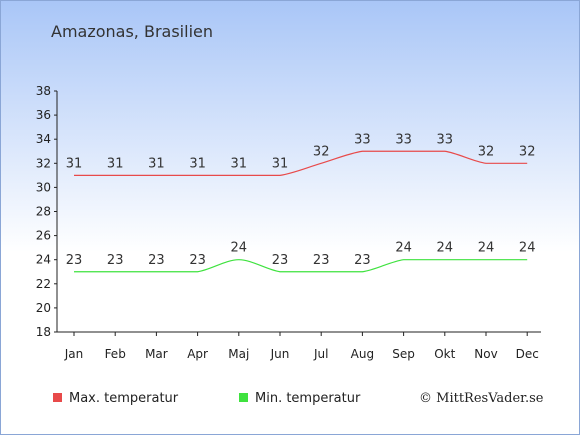  What do you see at coordinates (43, 91) in the screenshot?
I see `y-tick-label: 38` at bounding box center [43, 91].